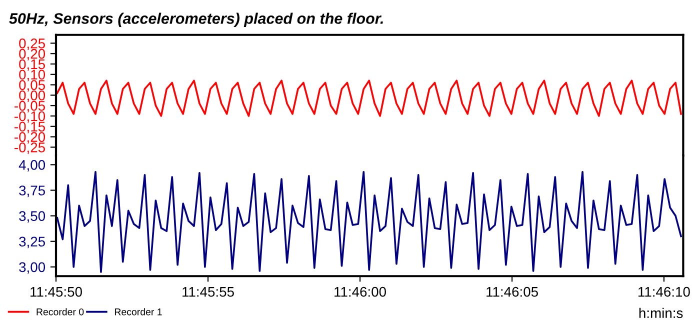 This screenshot has width=700, height=326. What do you see at coordinates (664, 291) in the screenshot?
I see `x-tick-label: 11:46:10` at bounding box center [664, 291].